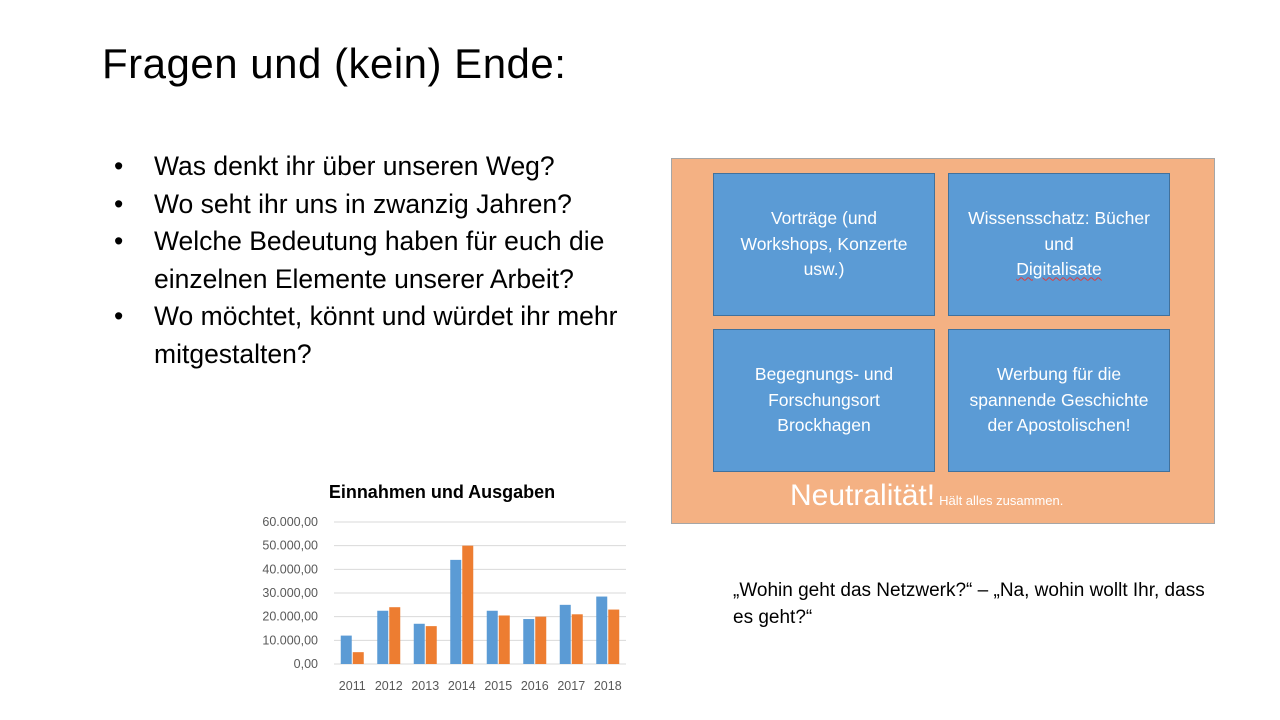 This screenshot has height=720, width=1280. What do you see at coordinates (290, 640) in the screenshot?
I see `y-tick-label: 10.000,00` at bounding box center [290, 640].